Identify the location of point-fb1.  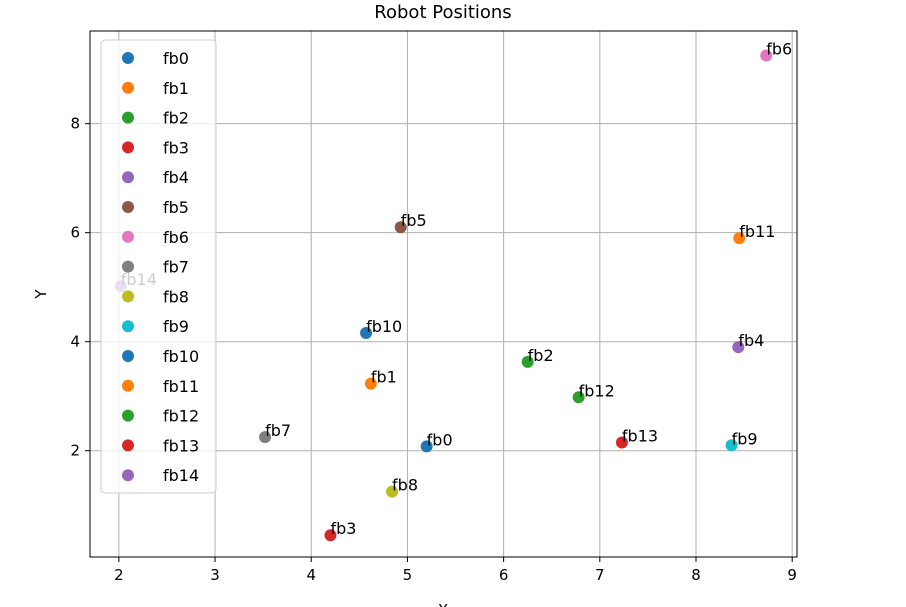
(370, 383).